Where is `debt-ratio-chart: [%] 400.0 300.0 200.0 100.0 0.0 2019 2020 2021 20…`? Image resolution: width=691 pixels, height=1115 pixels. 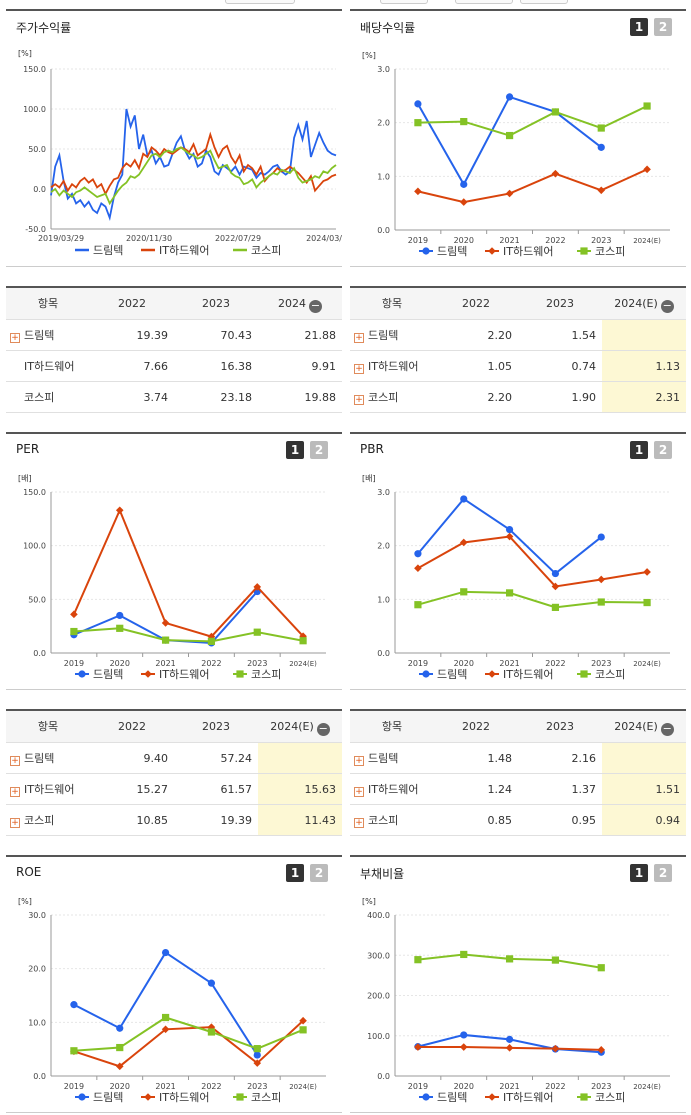
debt-ratio-chart: [%] 400.0 300.0 200.0 100.0 0.0 2019 2020 2021 20… is located at coordinates (516, 1000).